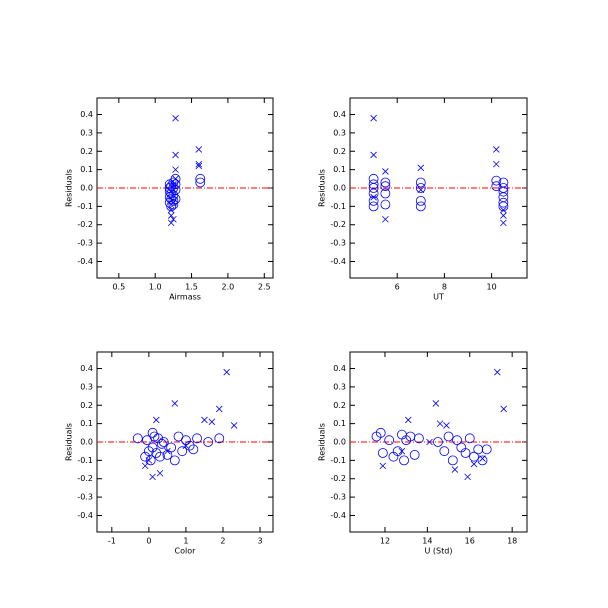  I want to click on x-tick-label: 0.5, so click(118, 287).